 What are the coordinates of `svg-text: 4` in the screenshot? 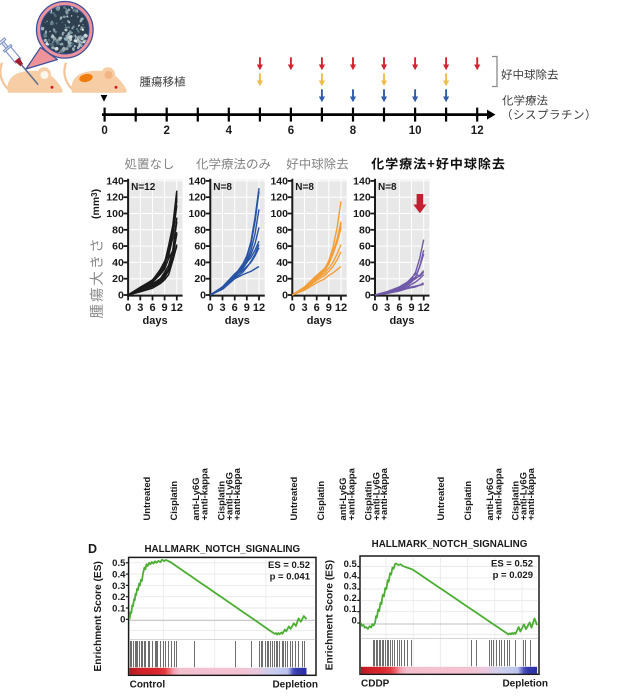 It's located at (229, 131).